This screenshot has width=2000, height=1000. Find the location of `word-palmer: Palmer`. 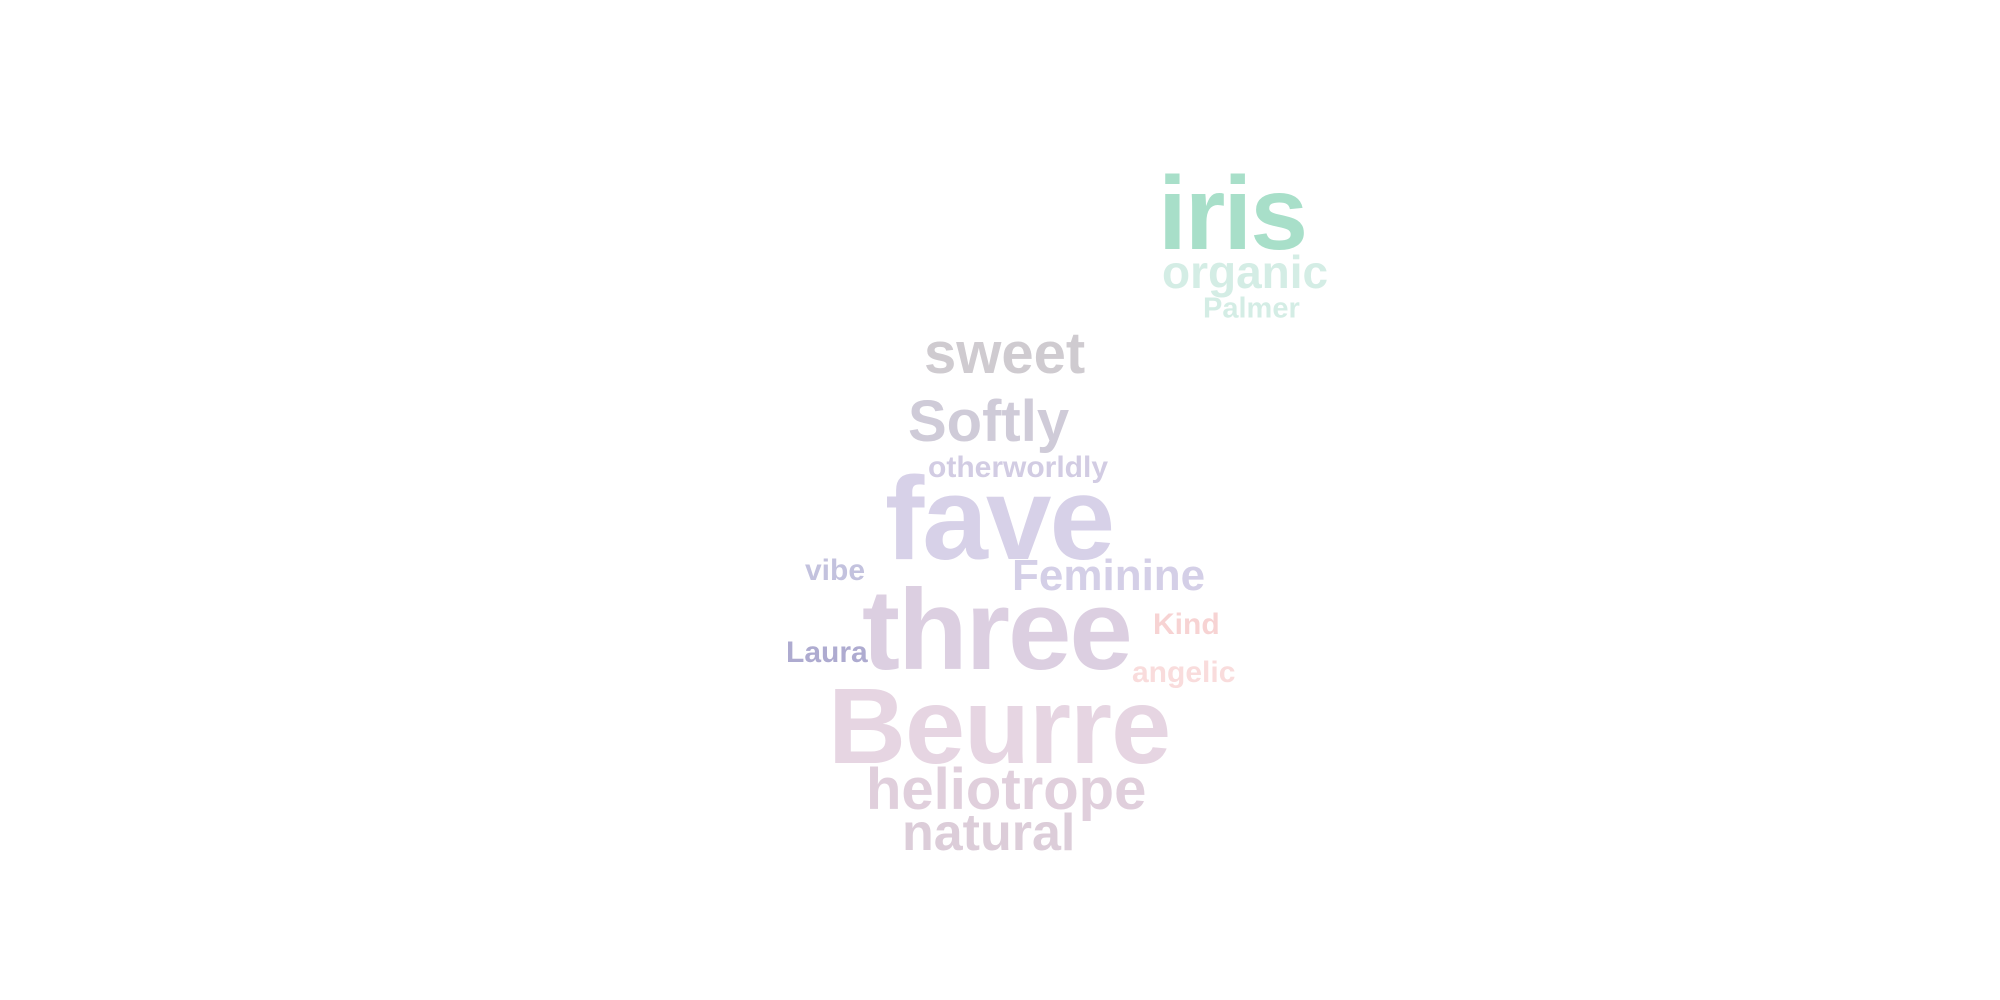

word-palmer: Palmer is located at coordinates (1251, 308).